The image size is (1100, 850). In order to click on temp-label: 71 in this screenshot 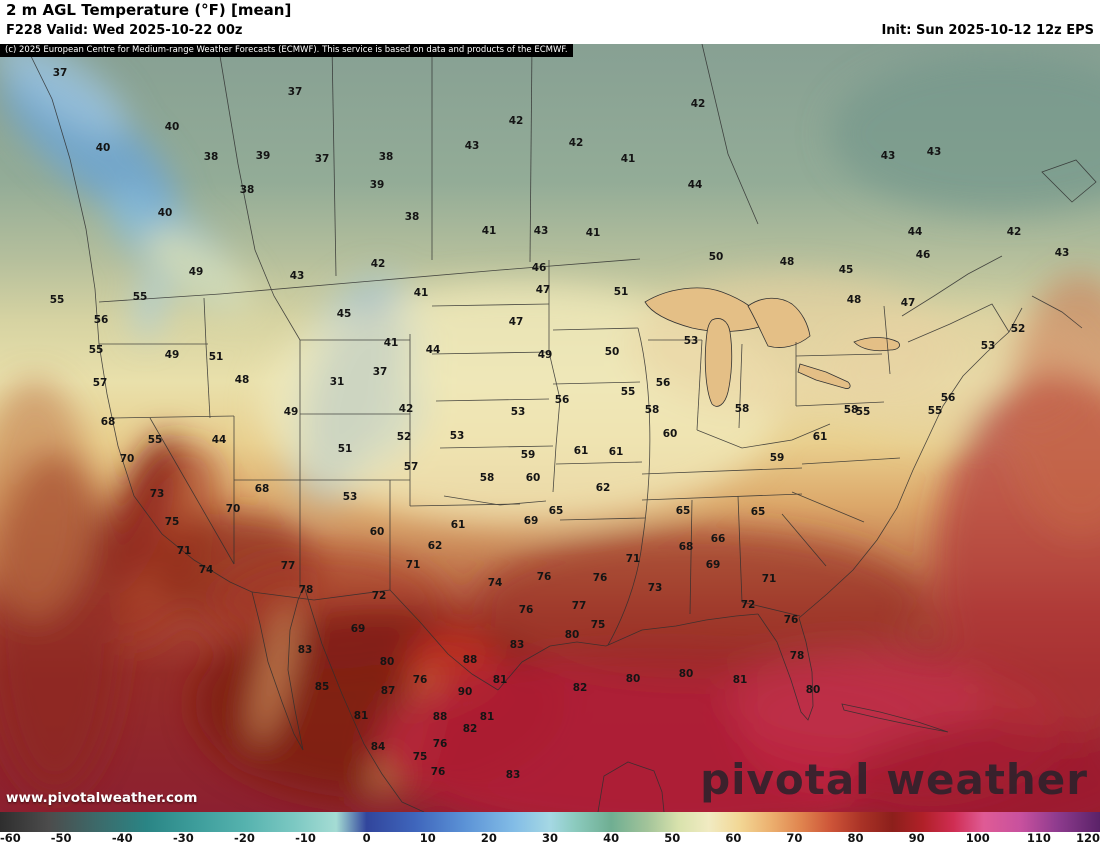, I will do `click(413, 565)`.